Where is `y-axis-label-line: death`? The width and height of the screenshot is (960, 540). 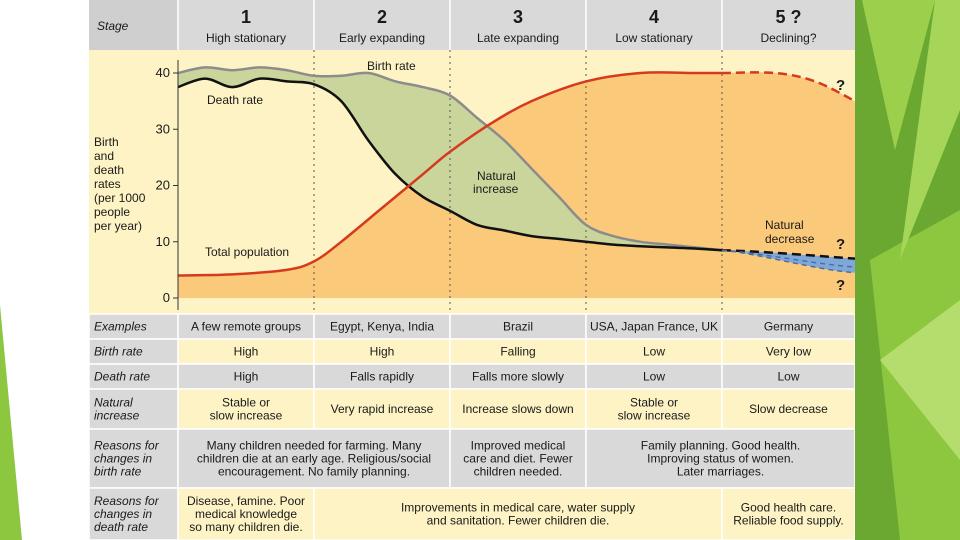
y-axis-label-line: death is located at coordinates (109, 170).